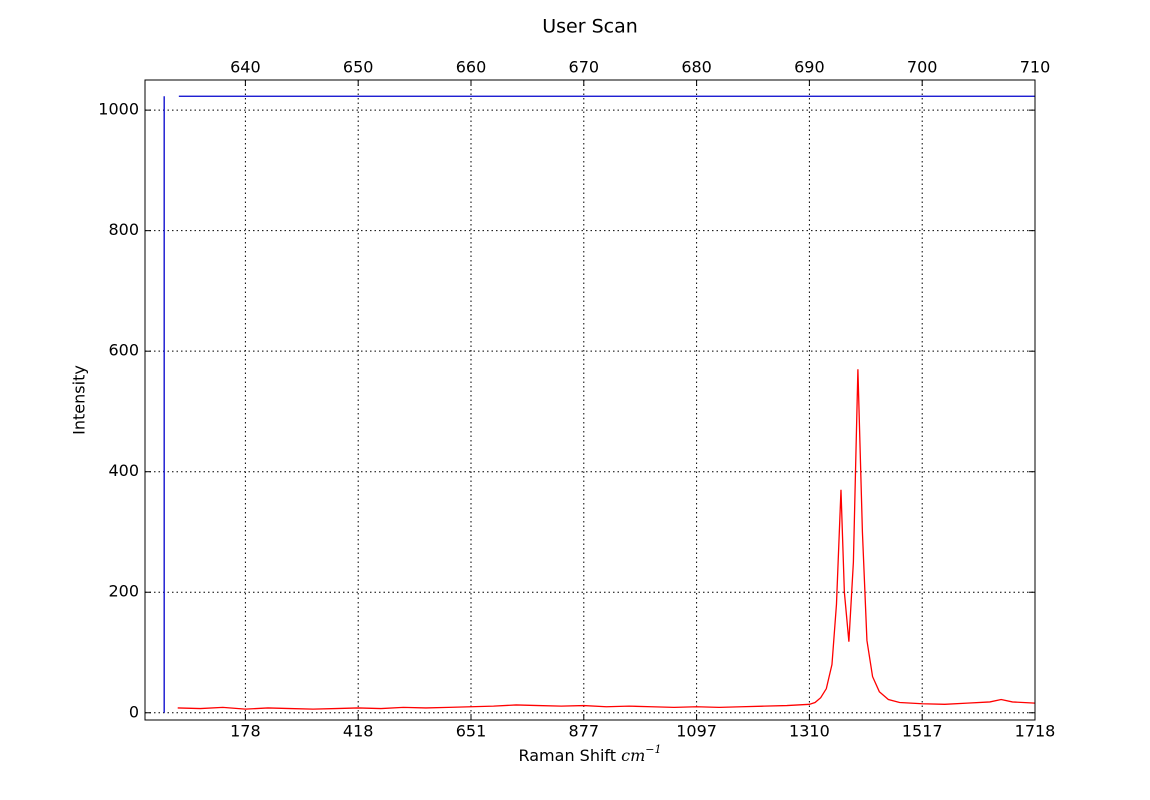  What do you see at coordinates (123, 591) in the screenshot?
I see `y-tick-label: 200` at bounding box center [123, 591].